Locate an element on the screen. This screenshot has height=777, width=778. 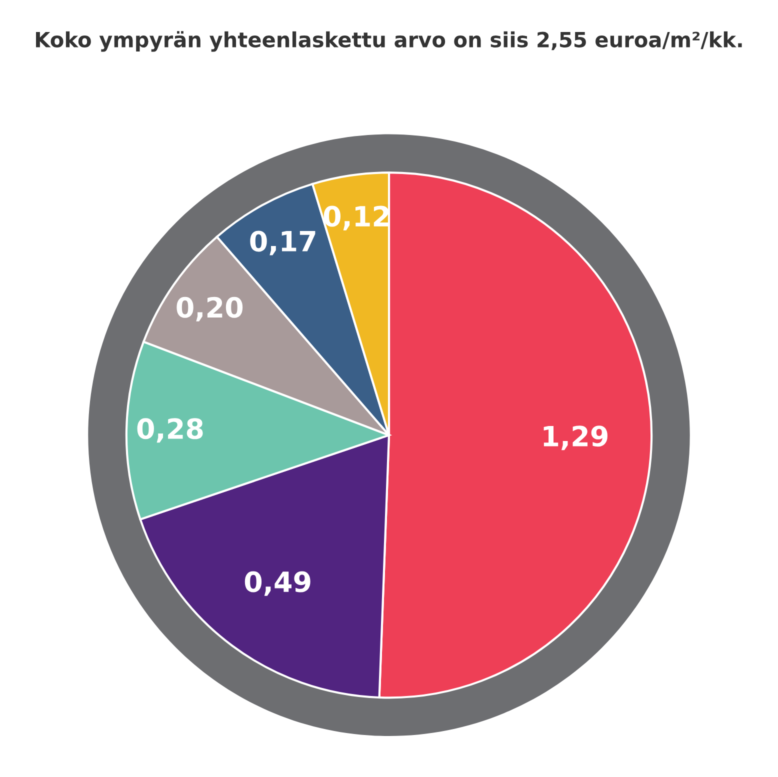
data-label: 0,28 is located at coordinates (170, 430).